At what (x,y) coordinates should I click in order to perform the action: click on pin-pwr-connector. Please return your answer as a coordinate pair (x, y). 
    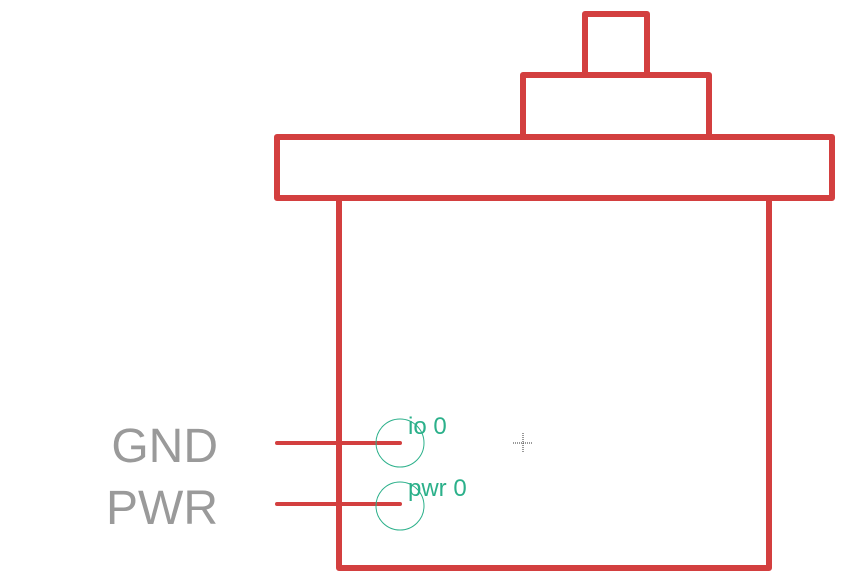
    Looking at the image, I should click on (400, 506).